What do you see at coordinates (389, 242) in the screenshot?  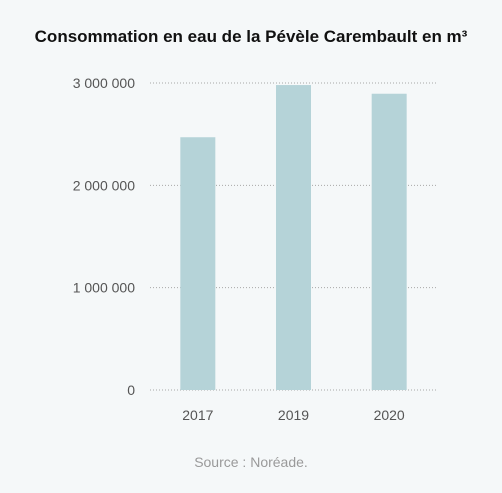 I see `bar-2020` at bounding box center [389, 242].